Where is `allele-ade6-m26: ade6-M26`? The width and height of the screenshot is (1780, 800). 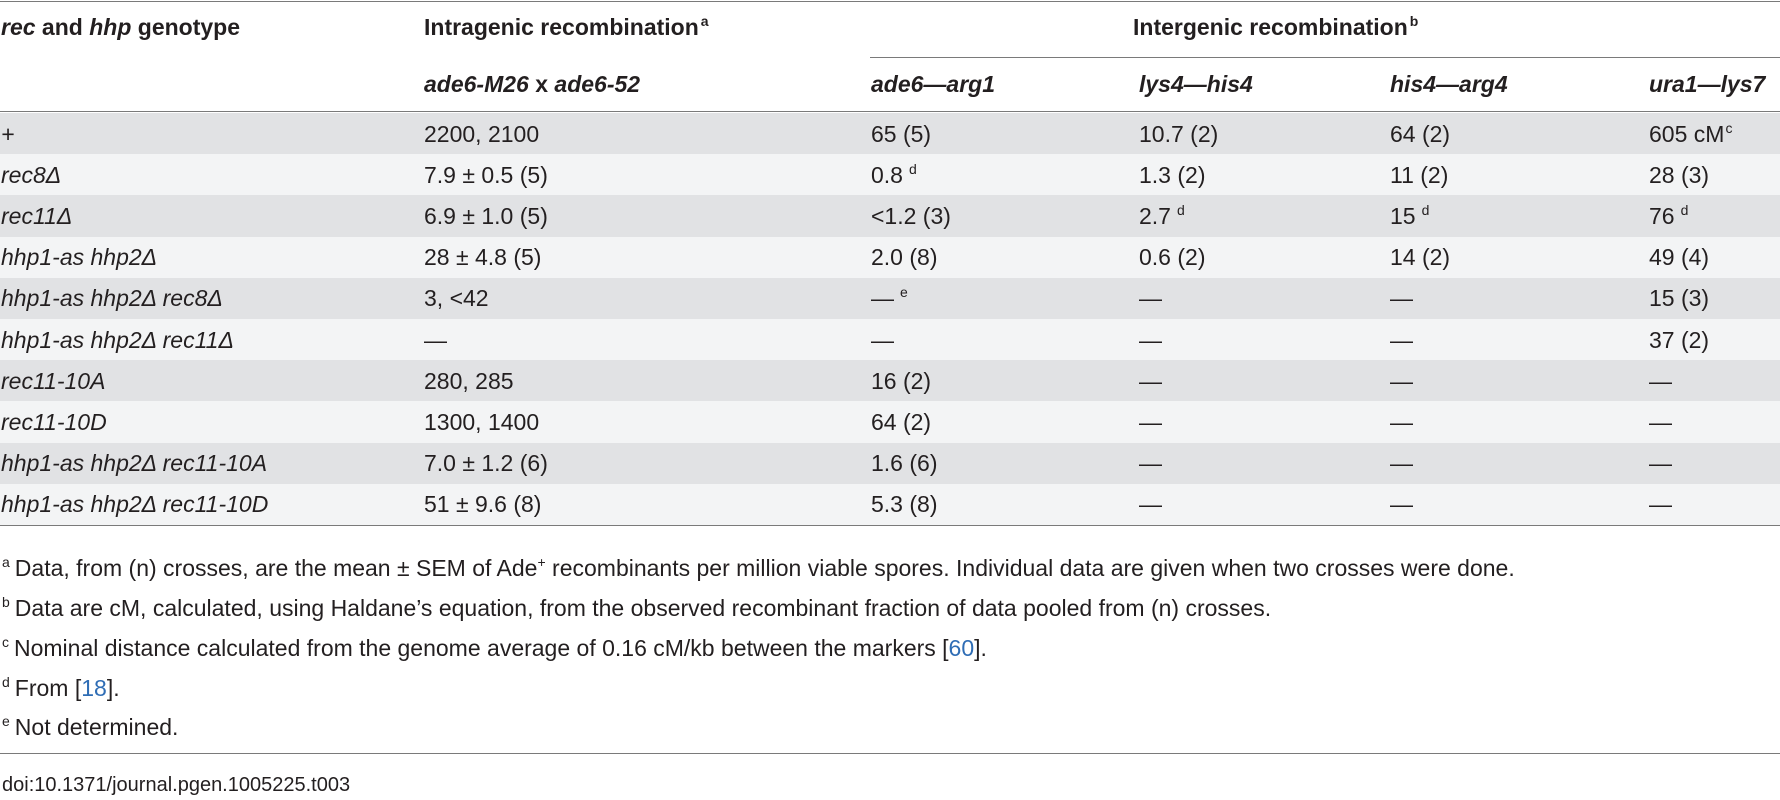
allele-ade6-m26: ade6-M26 is located at coordinates (476, 84).